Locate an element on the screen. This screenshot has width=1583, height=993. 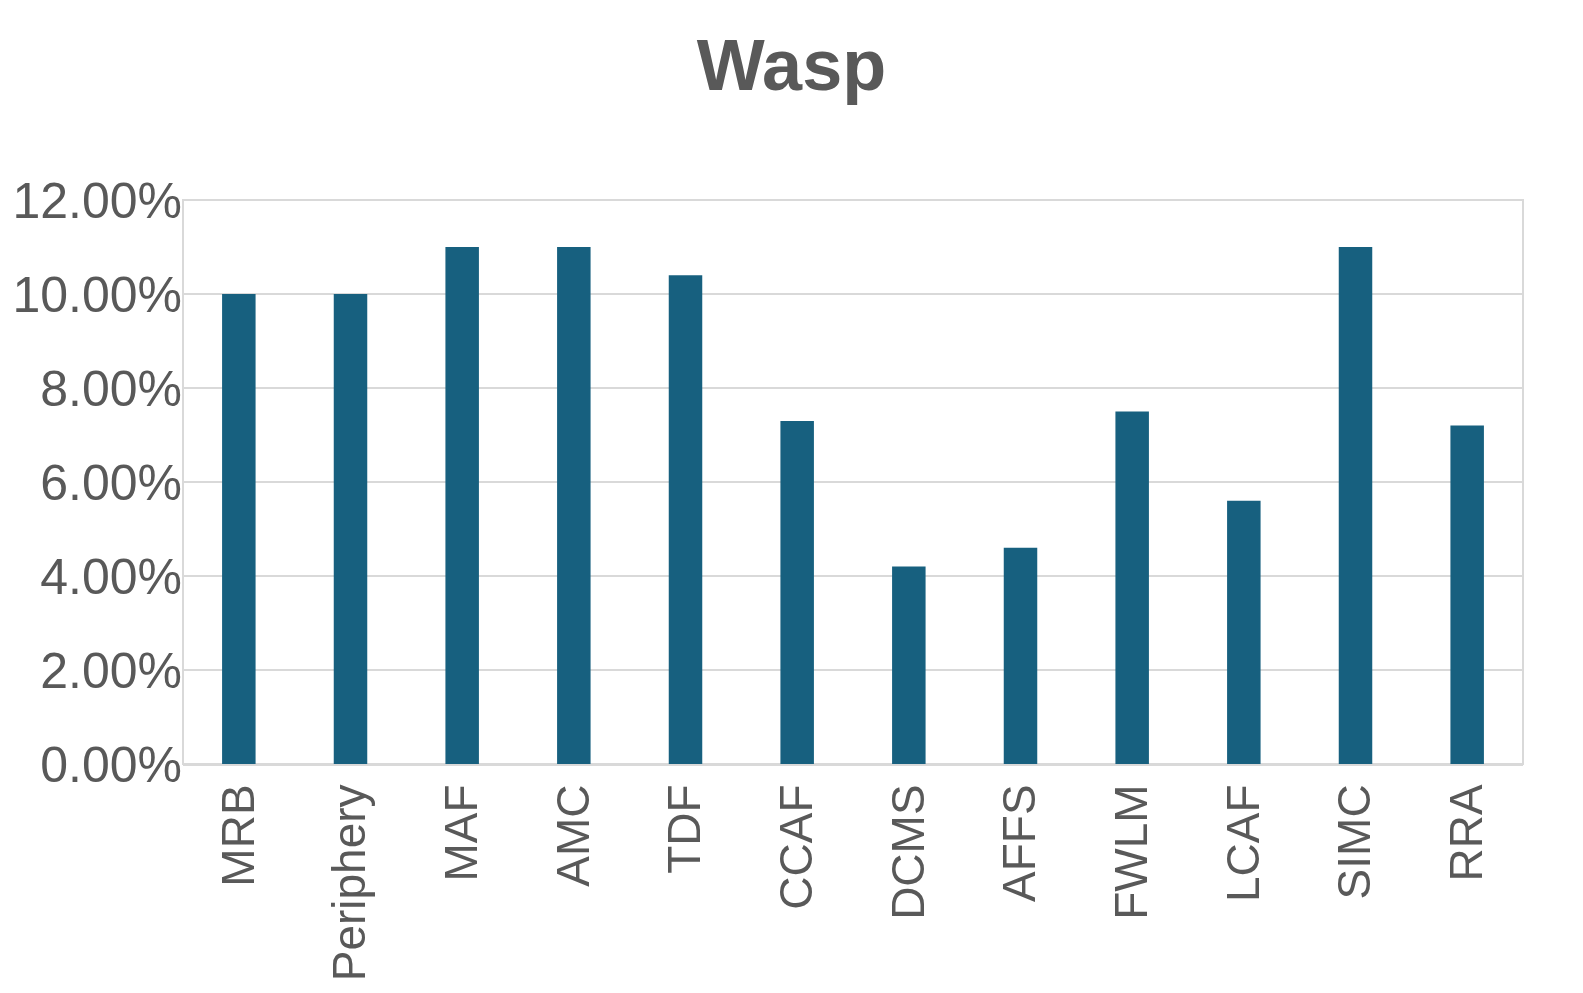
x-tick-label: DCMS is located at coordinates (907, 852).